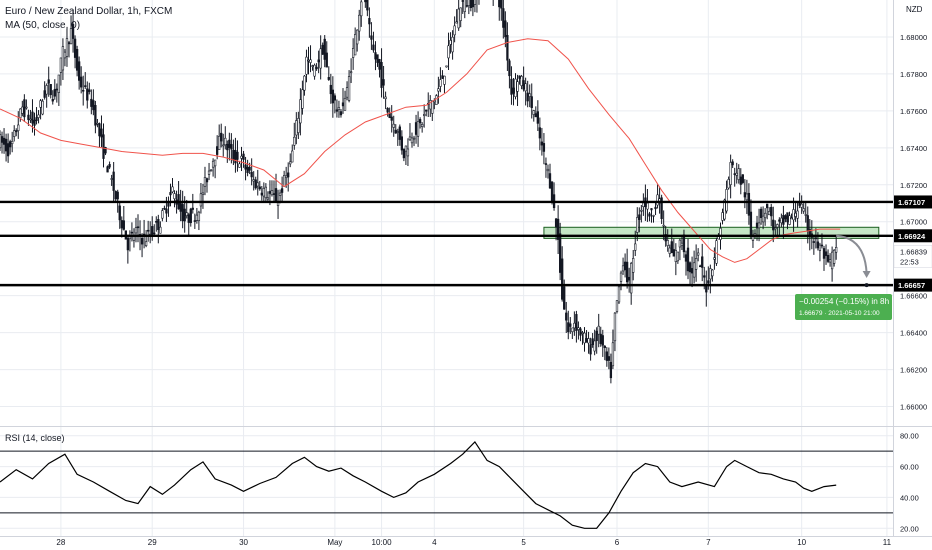 Image resolution: width=932 pixels, height=550 pixels. I want to click on time-tick-label: 7, so click(708, 542).